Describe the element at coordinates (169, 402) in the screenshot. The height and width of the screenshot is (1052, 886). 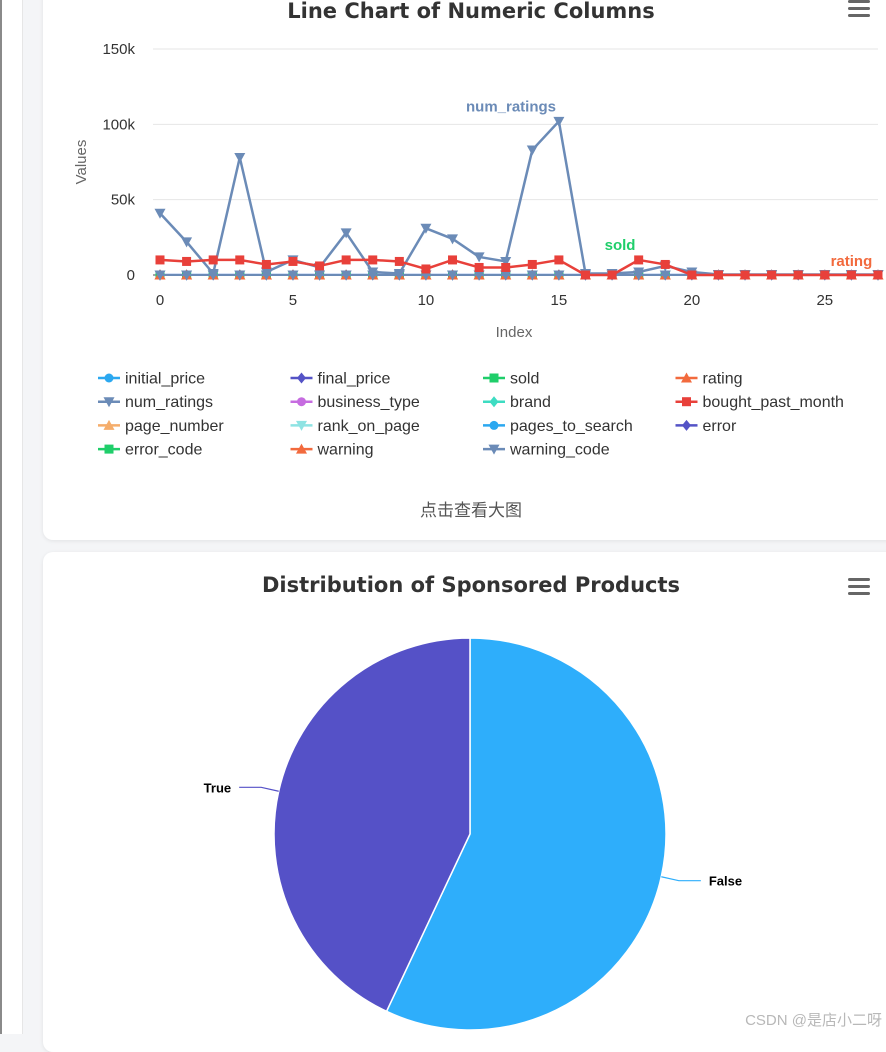
I see `legend-label: num_ratings` at that location.